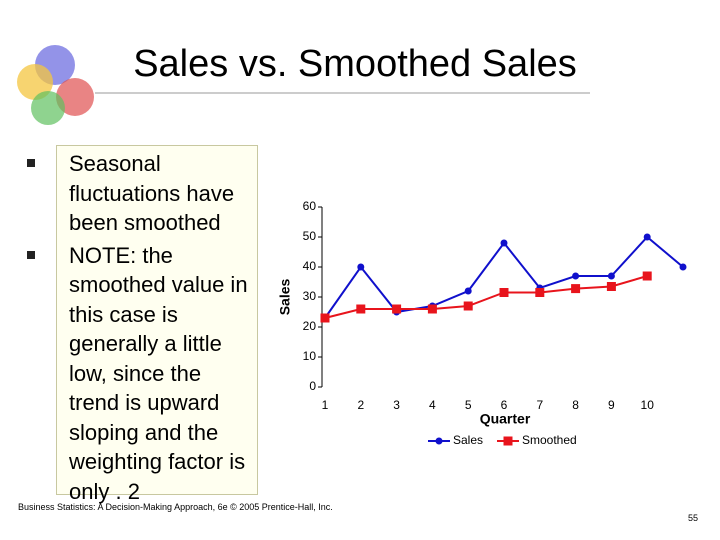 The height and width of the screenshot is (540, 720). What do you see at coordinates (310, 356) in the screenshot?
I see `y-tick-label: 10` at bounding box center [310, 356].